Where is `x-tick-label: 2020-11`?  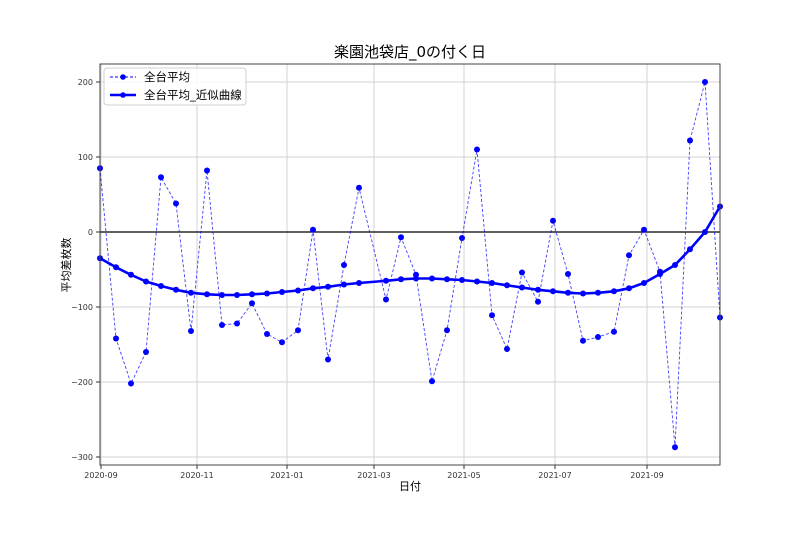
x-tick-label: 2020-11 is located at coordinates (196, 475).